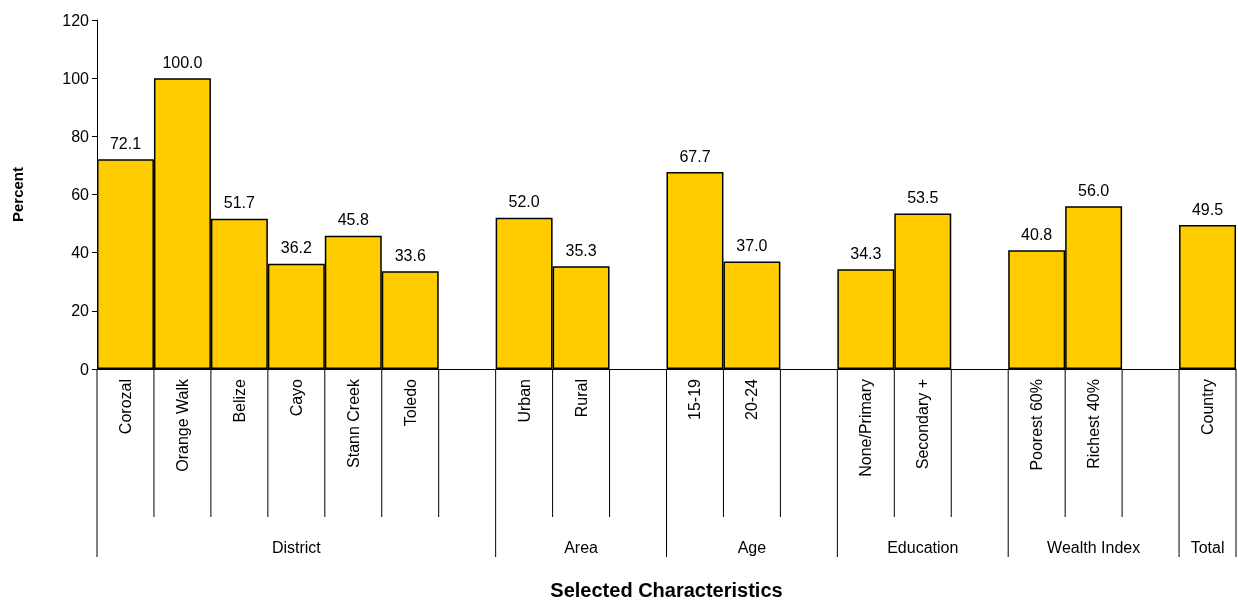  Describe the element at coordinates (296, 397) in the screenshot. I see `x-tick-label: Cayo` at that location.